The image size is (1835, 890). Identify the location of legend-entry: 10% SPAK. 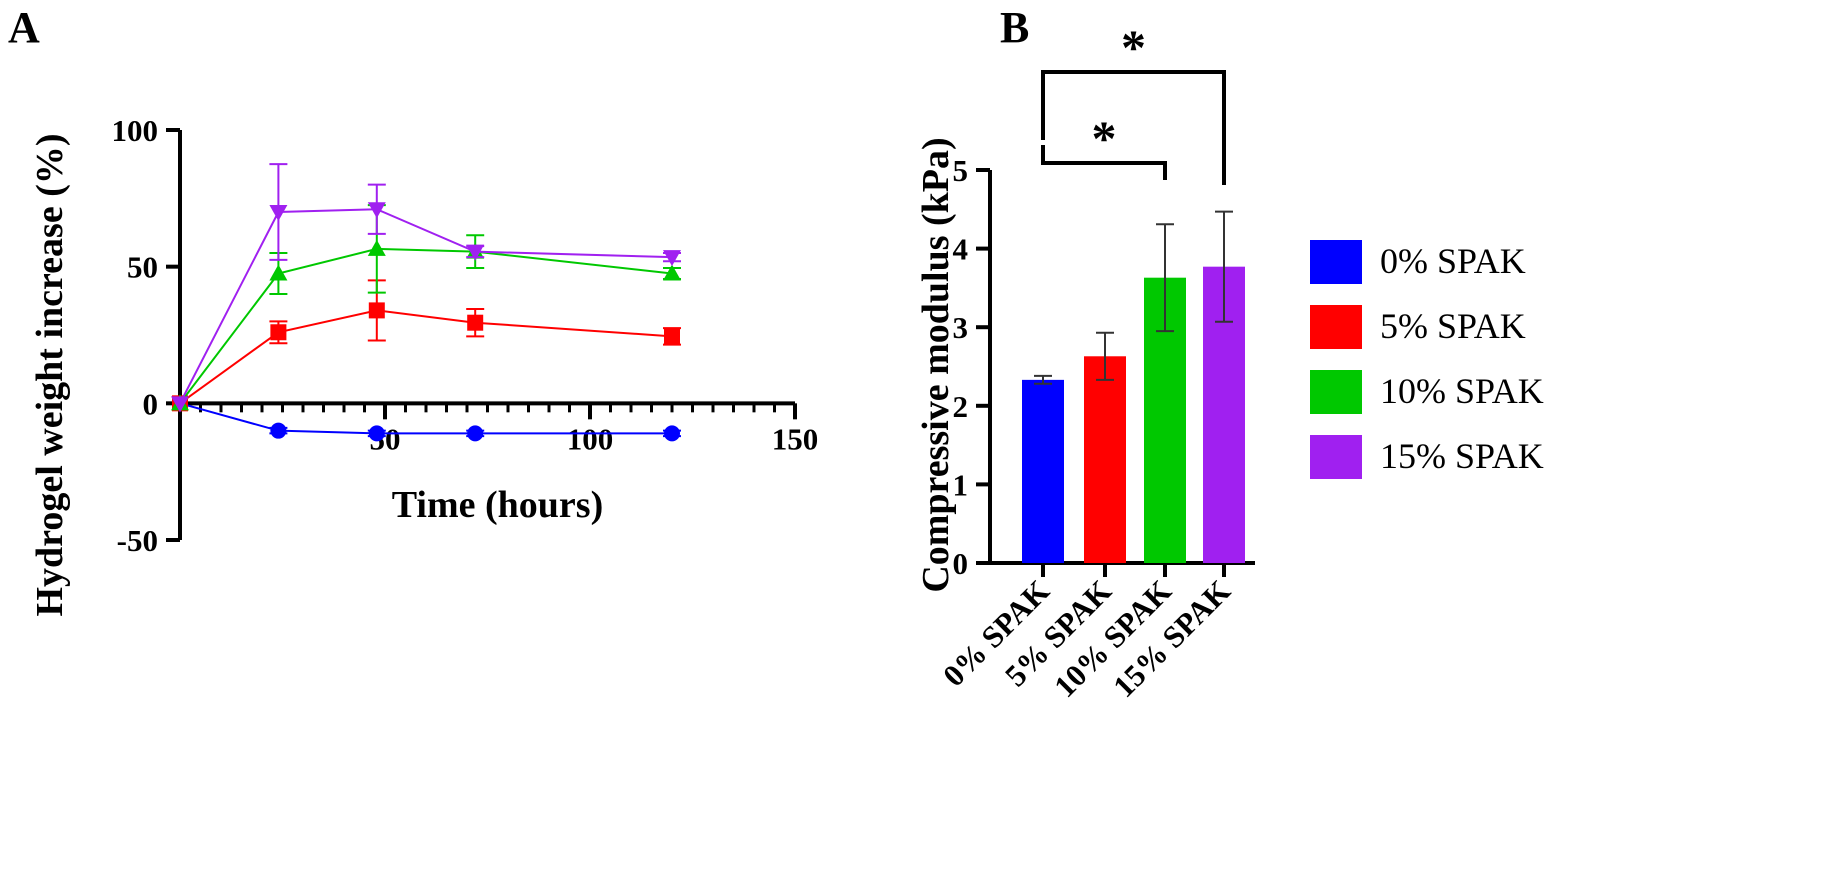
(1427, 392).